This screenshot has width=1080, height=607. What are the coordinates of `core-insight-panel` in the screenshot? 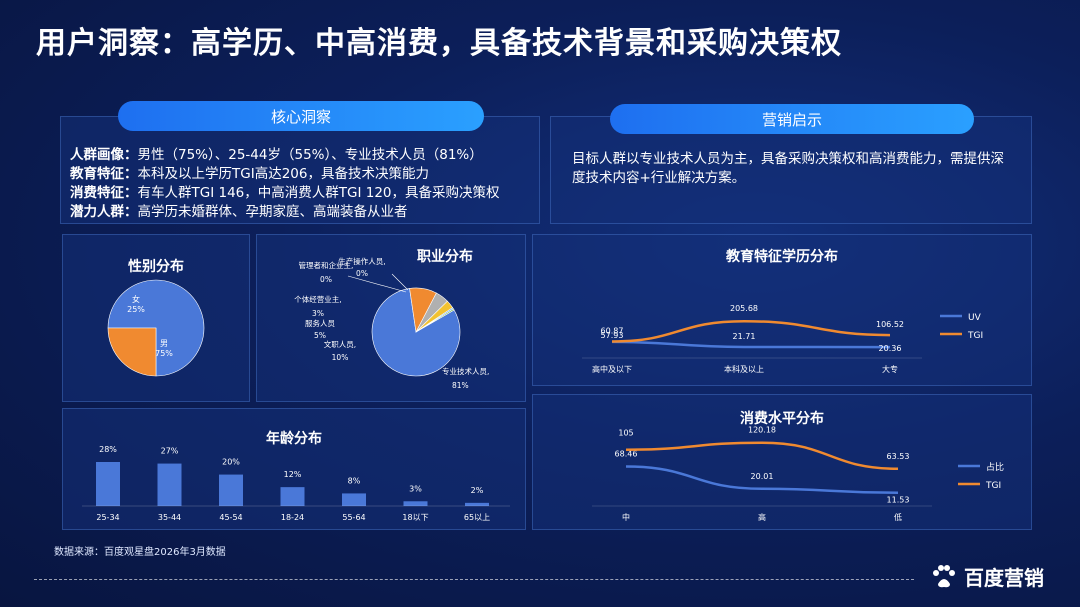 It's located at (300, 170).